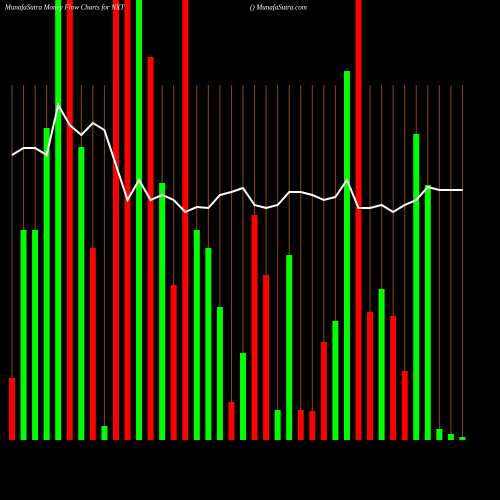  Describe the element at coordinates (64, 8) in the screenshot. I see `chart-title: MunafaSutra Money Flow Charts for NXT` at that location.